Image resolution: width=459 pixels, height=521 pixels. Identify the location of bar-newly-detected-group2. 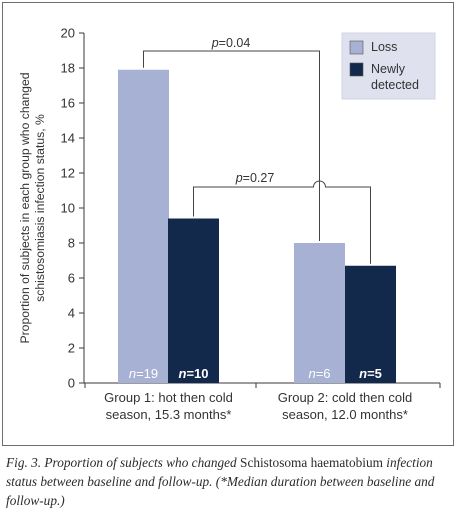
(370, 324).